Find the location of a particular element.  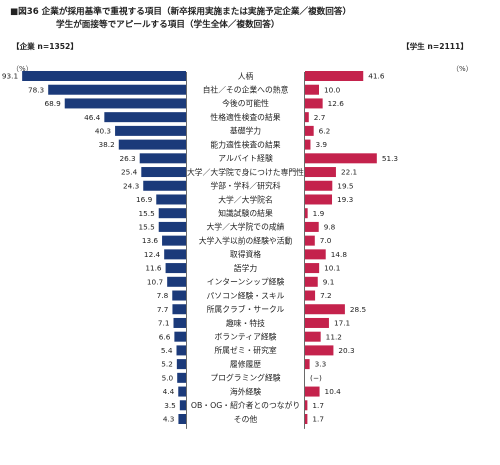

company-value-label: 38.2 is located at coordinates (107, 144).